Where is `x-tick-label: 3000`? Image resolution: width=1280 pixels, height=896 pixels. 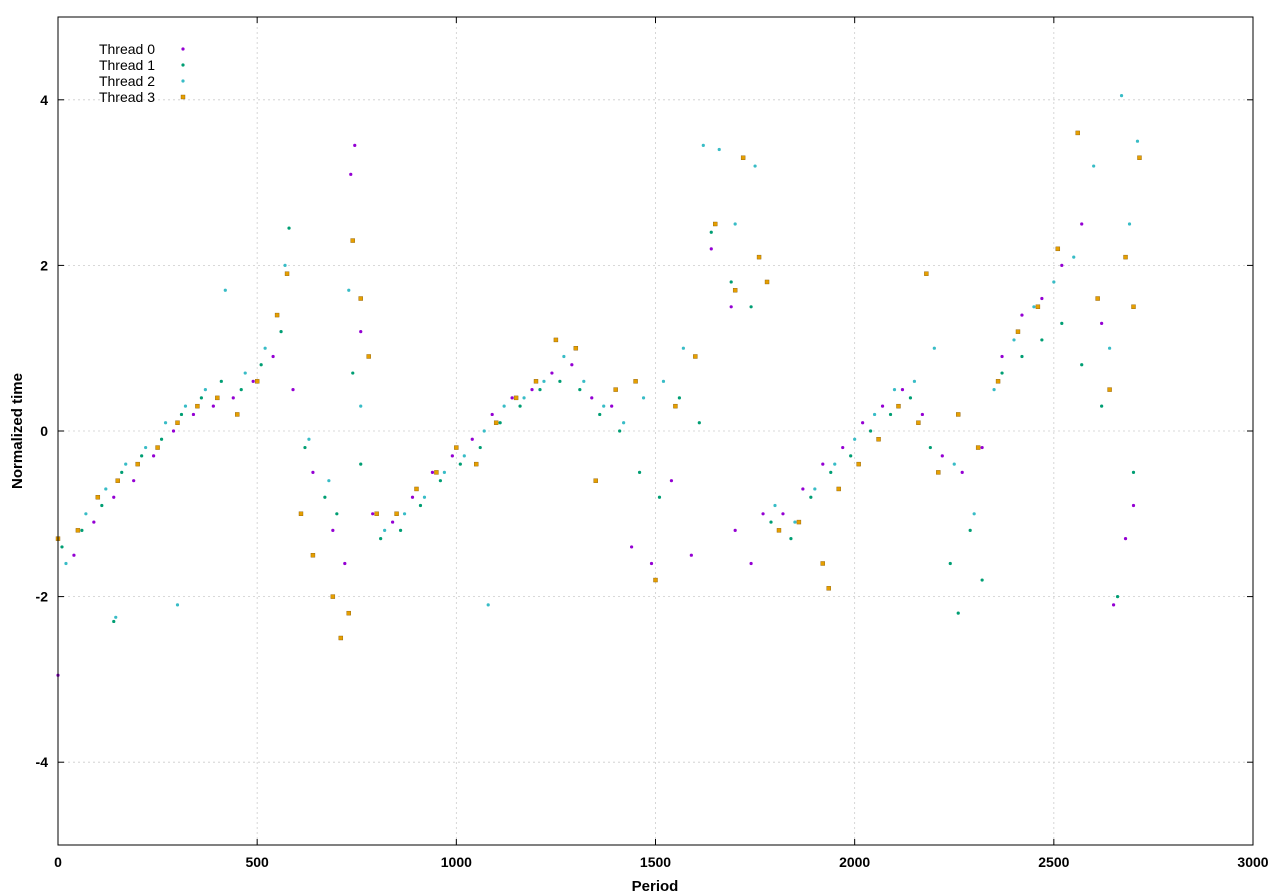
x-tick-label: 3000 is located at coordinates (1252, 862).